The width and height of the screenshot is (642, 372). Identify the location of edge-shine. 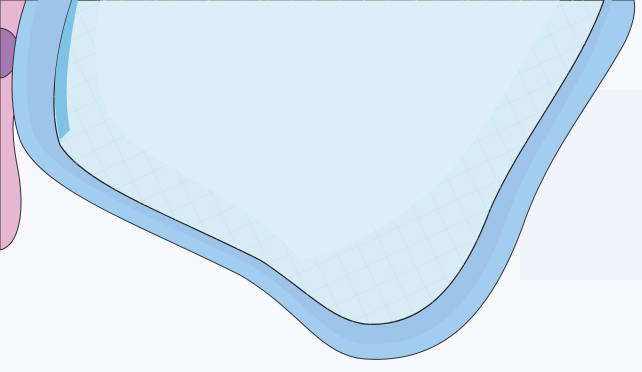
(66, 70).